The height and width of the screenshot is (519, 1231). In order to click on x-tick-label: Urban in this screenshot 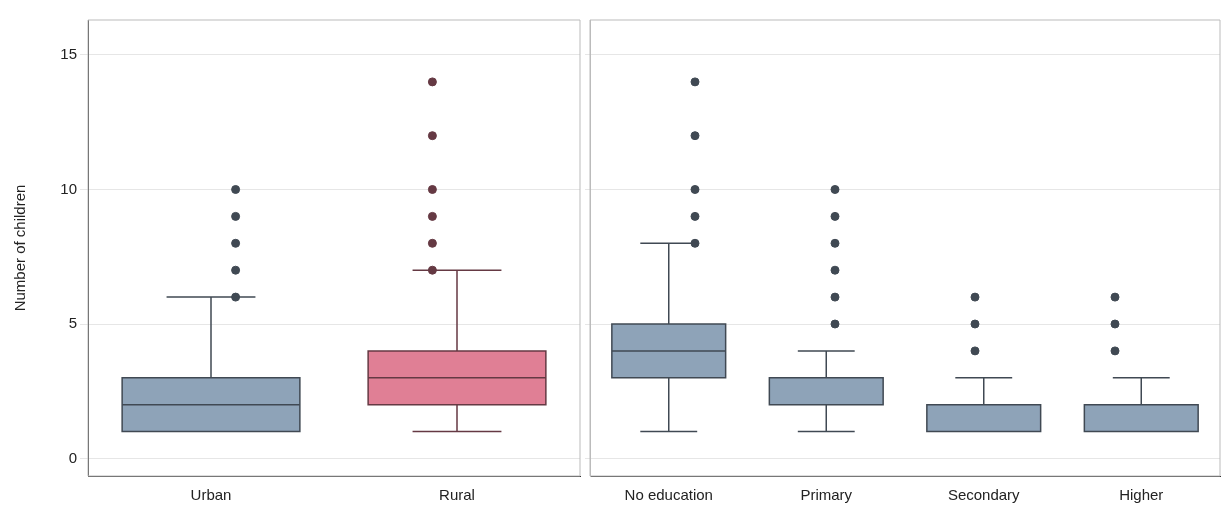, I will do `click(211, 495)`.